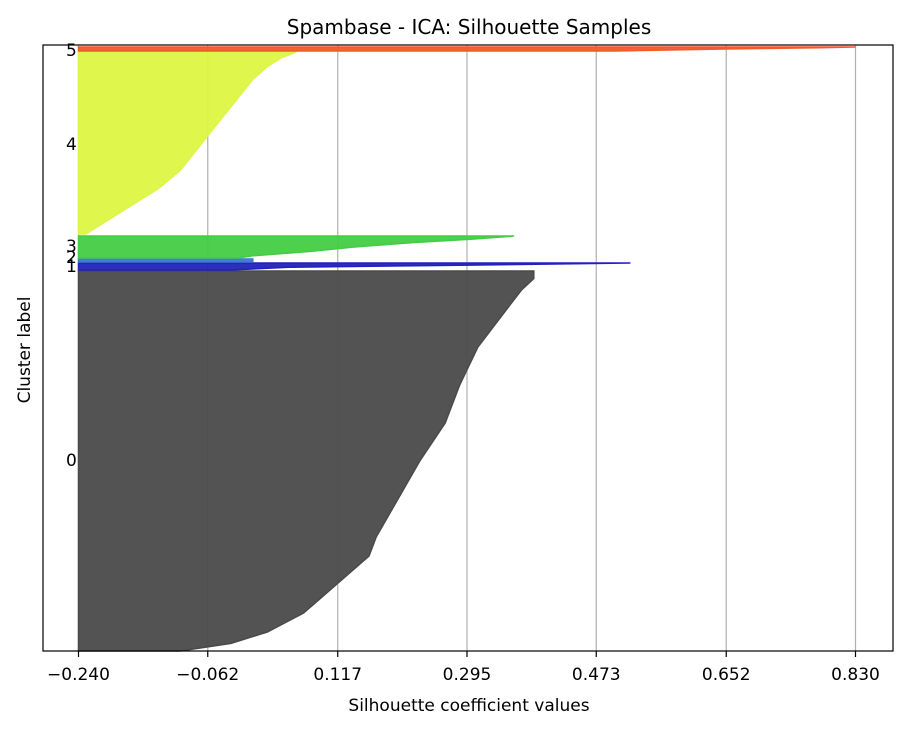  What do you see at coordinates (296, 247) in the screenshot?
I see `cluster-3-silhouette` at bounding box center [296, 247].